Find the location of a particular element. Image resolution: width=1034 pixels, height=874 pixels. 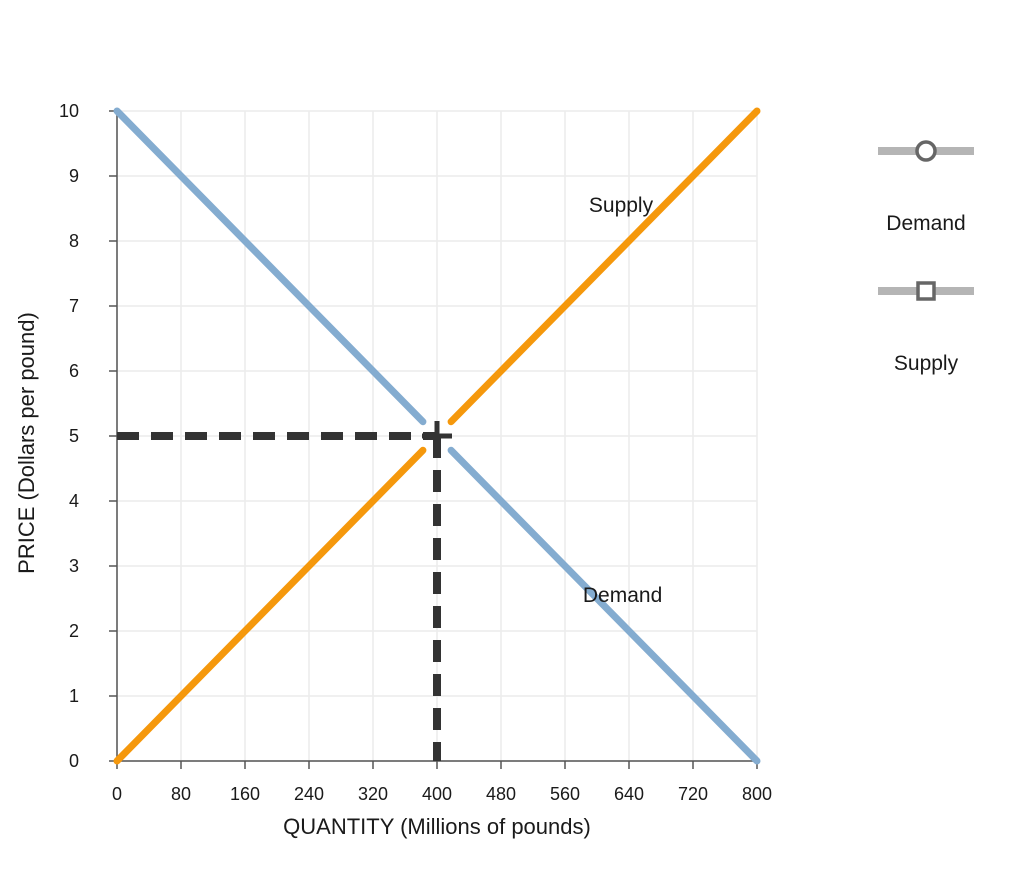

legend-marker-supply is located at coordinates (926, 291).